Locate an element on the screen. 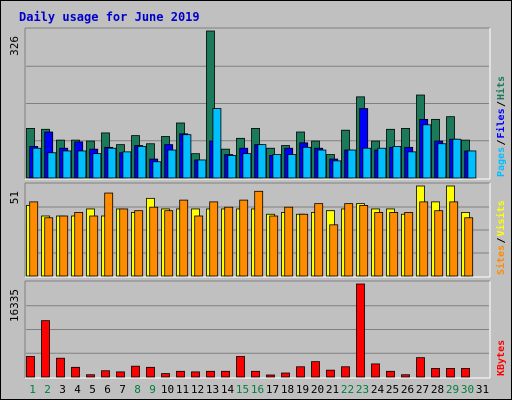 Image resolution: width=512 pixels, height=404 pixels. kbytes-legend: KBytes is located at coordinates (501, 358).